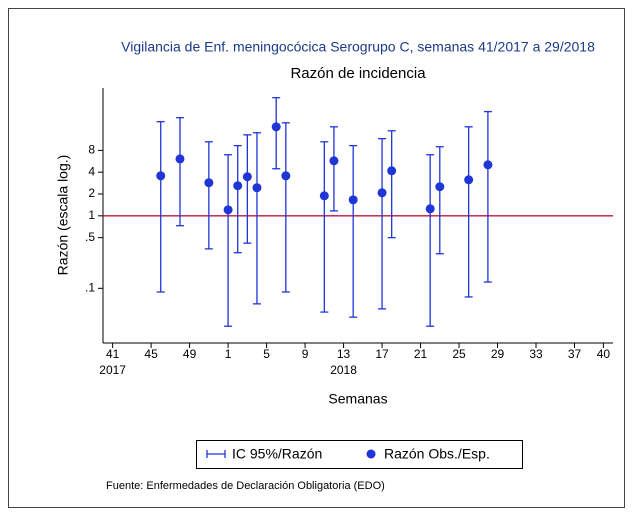  I want to click on y-tick-label: 2, so click(91, 193).